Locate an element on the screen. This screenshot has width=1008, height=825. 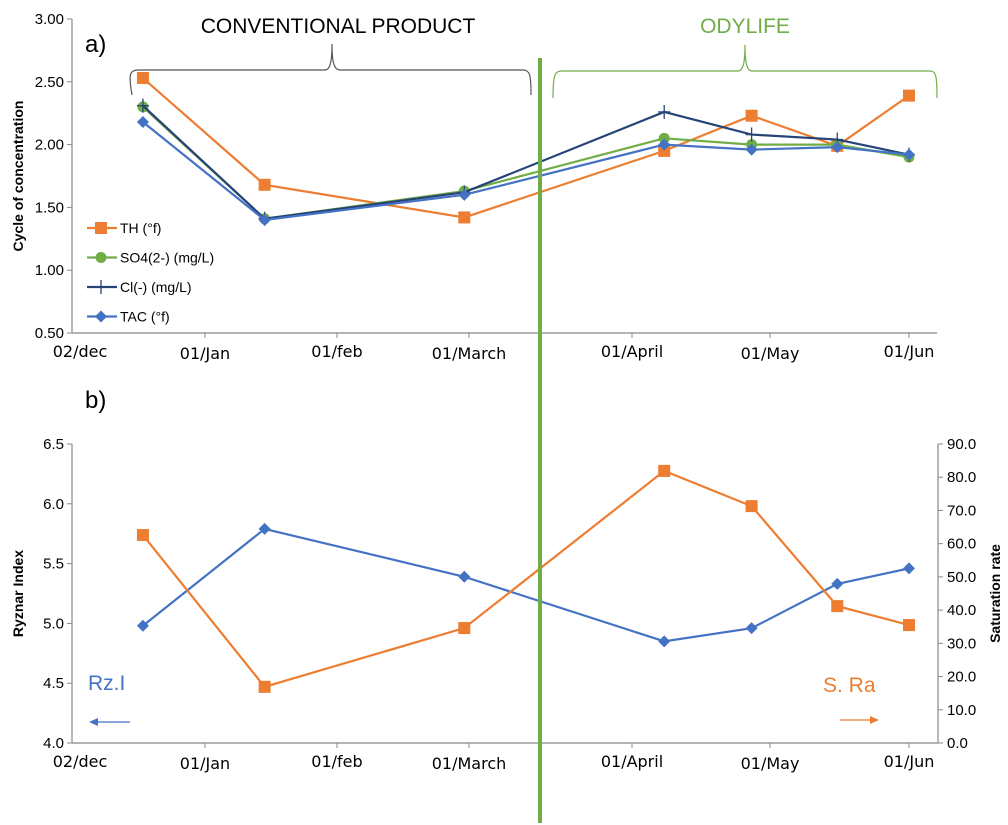
y2-tick-label: 10.0 is located at coordinates (961, 710).